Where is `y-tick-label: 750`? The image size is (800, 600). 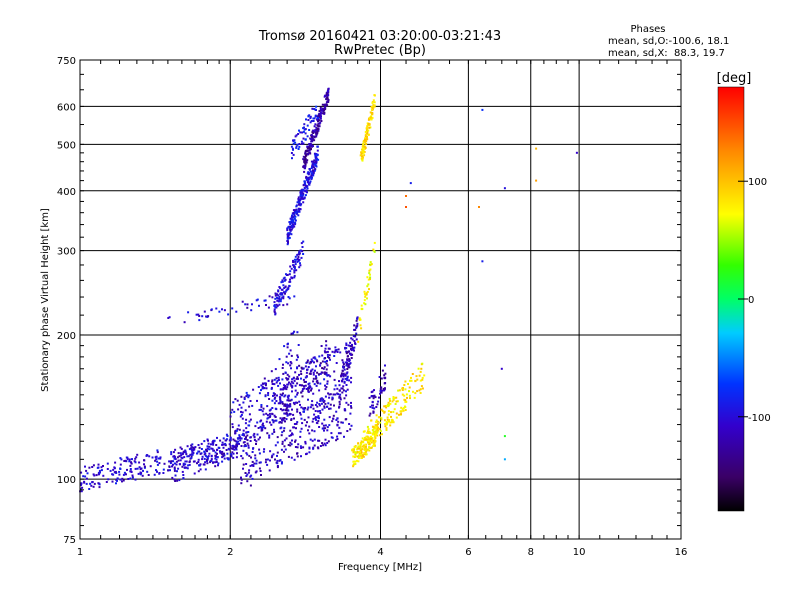
y-tick-label: 750 is located at coordinates (66, 61).